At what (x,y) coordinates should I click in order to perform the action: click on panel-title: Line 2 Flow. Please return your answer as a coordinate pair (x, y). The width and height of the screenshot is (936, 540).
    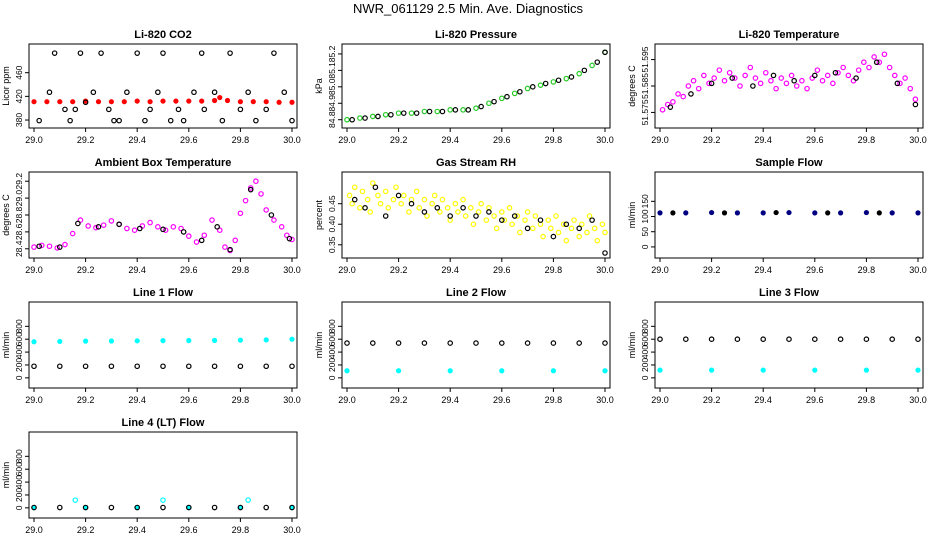
    Looking at the image, I should click on (476, 293).